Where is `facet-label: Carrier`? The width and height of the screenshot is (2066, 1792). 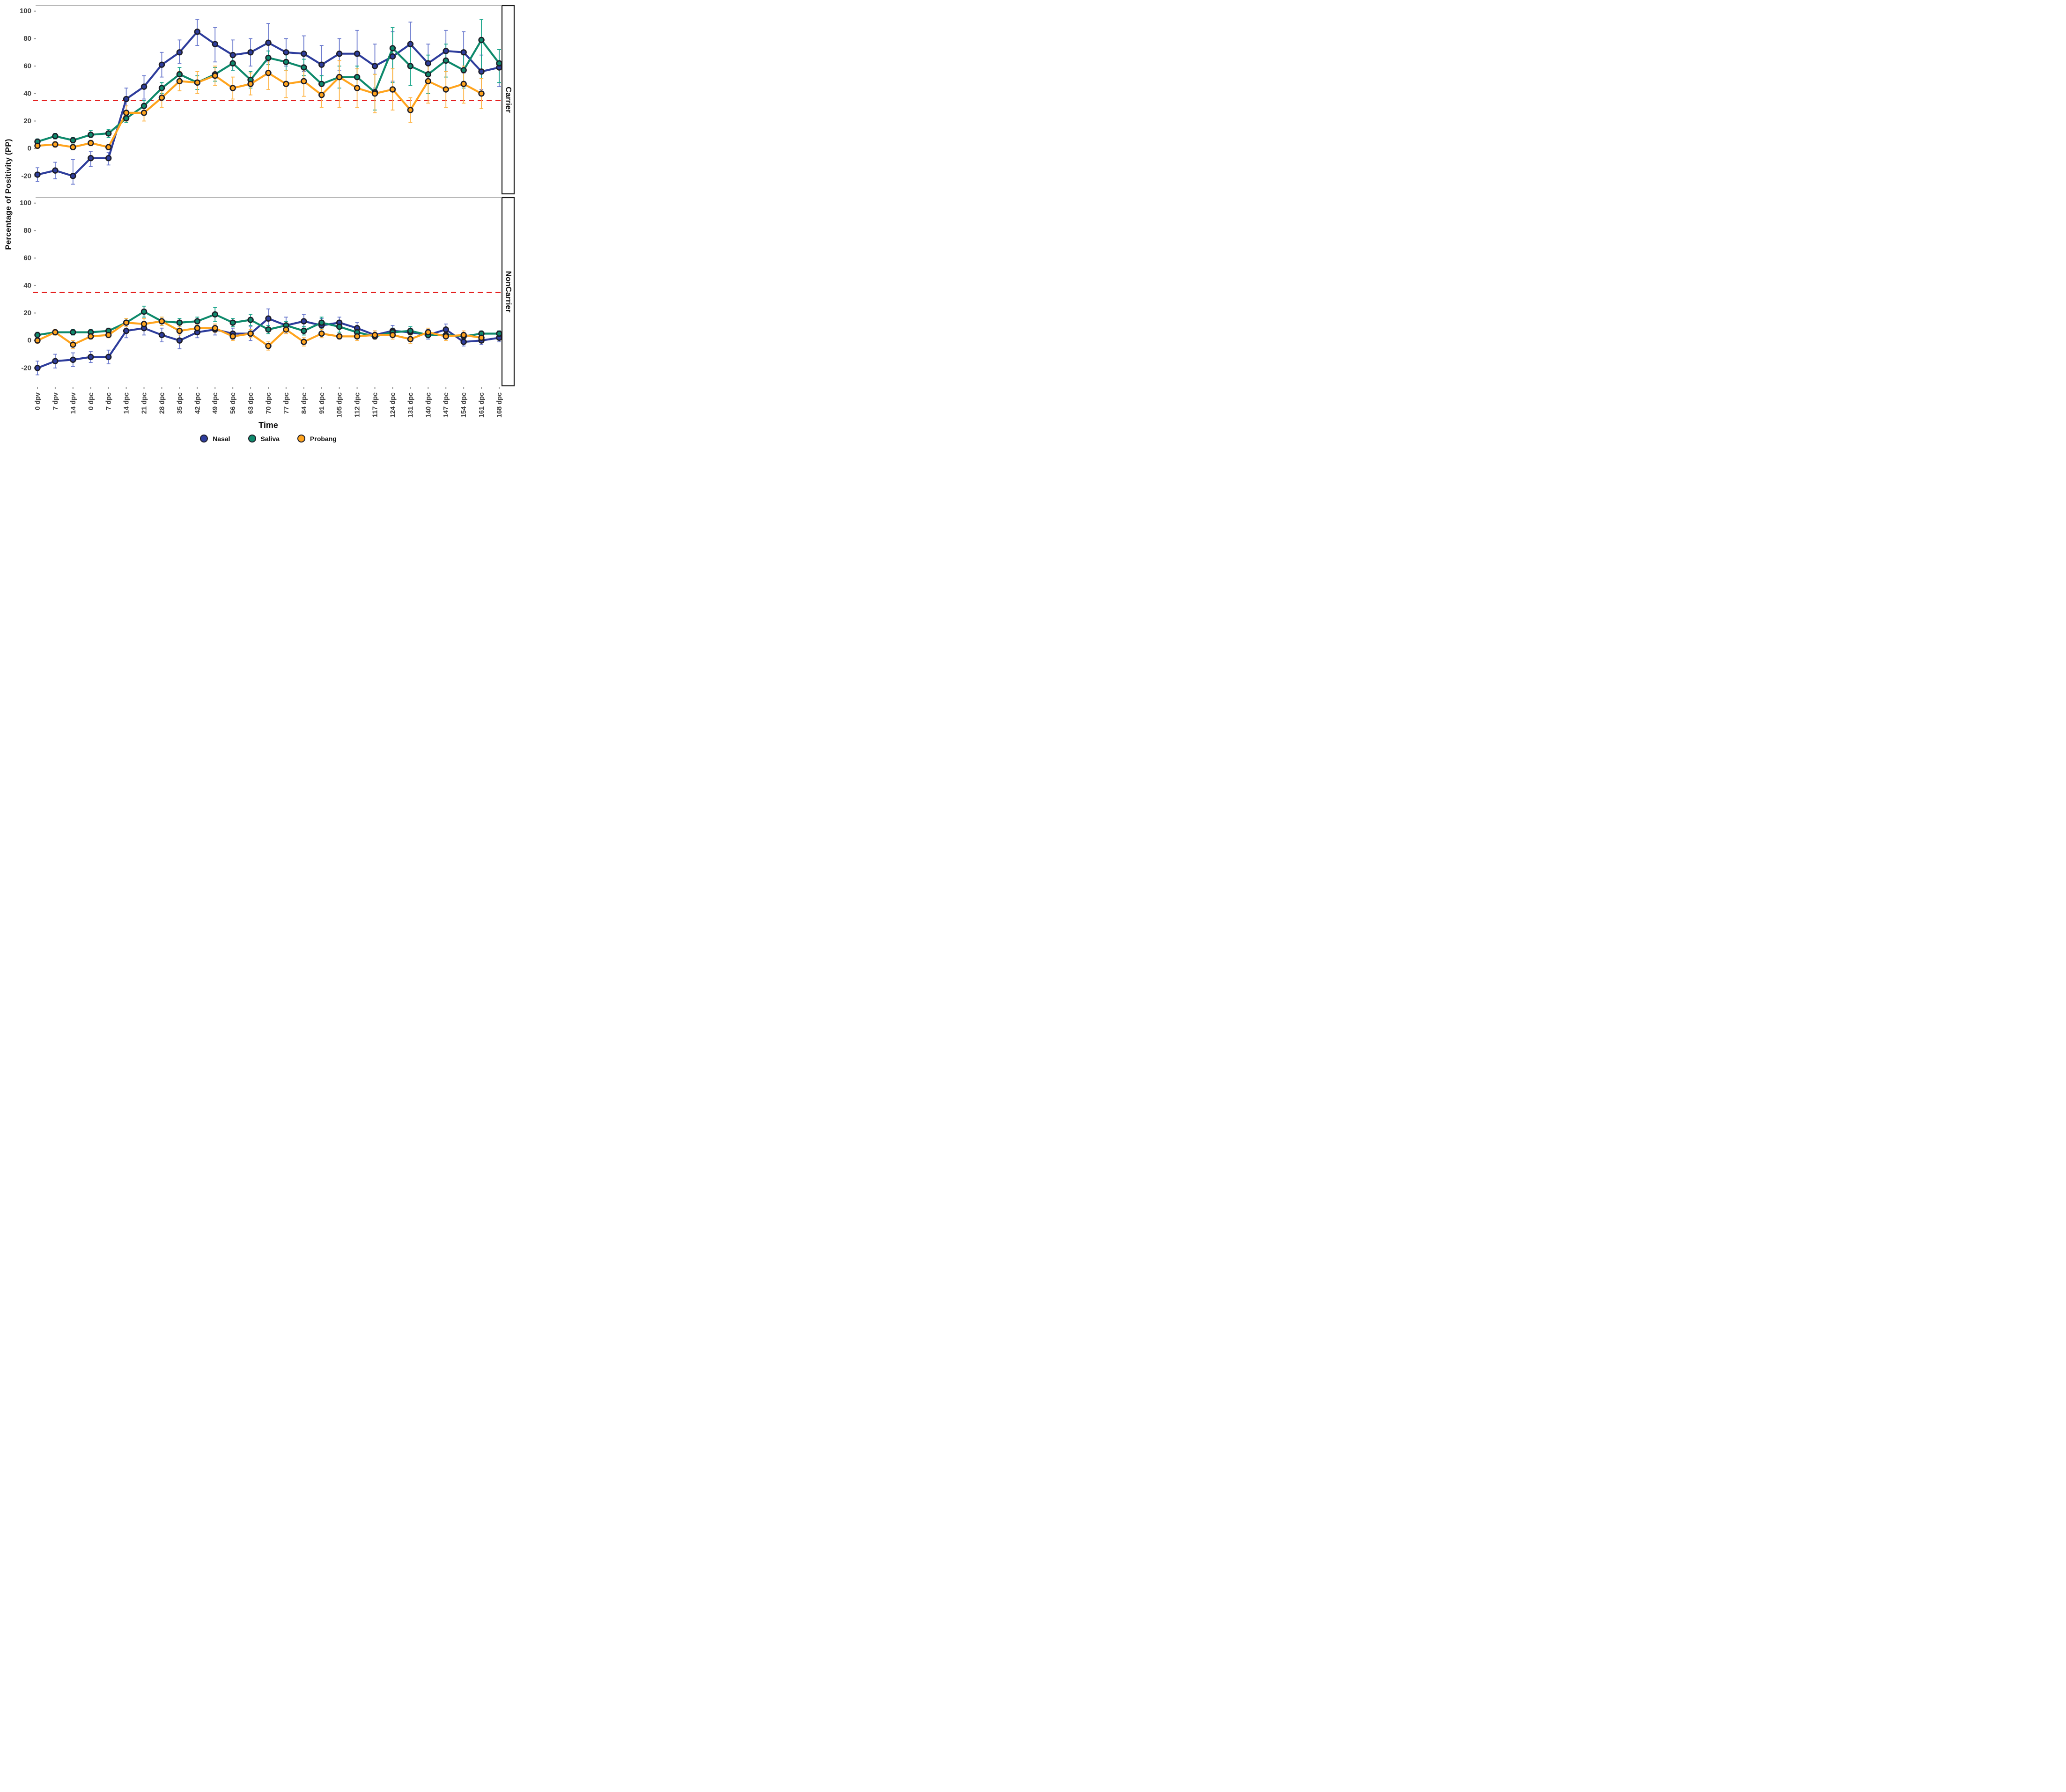
facet-label: Carrier is located at coordinates (508, 100).